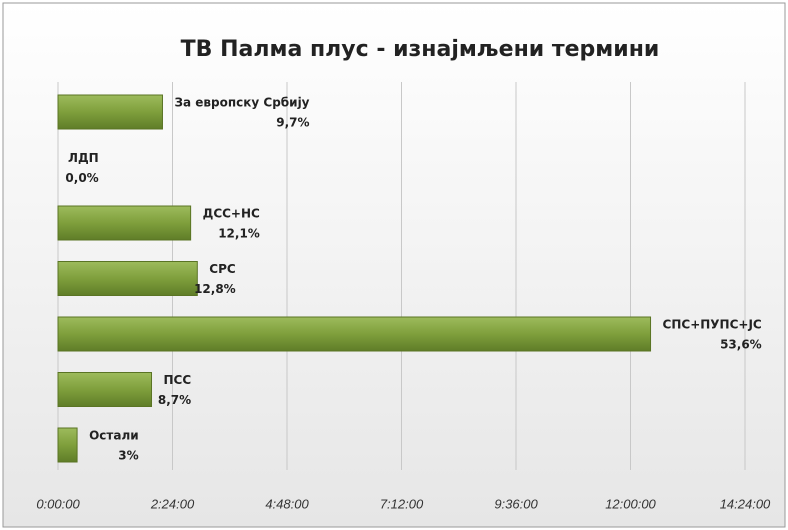 Image resolution: width=788 pixels, height=530 pixels. What do you see at coordinates (241, 103) in the screenshot?
I see `category-label: За европску Србију` at bounding box center [241, 103].